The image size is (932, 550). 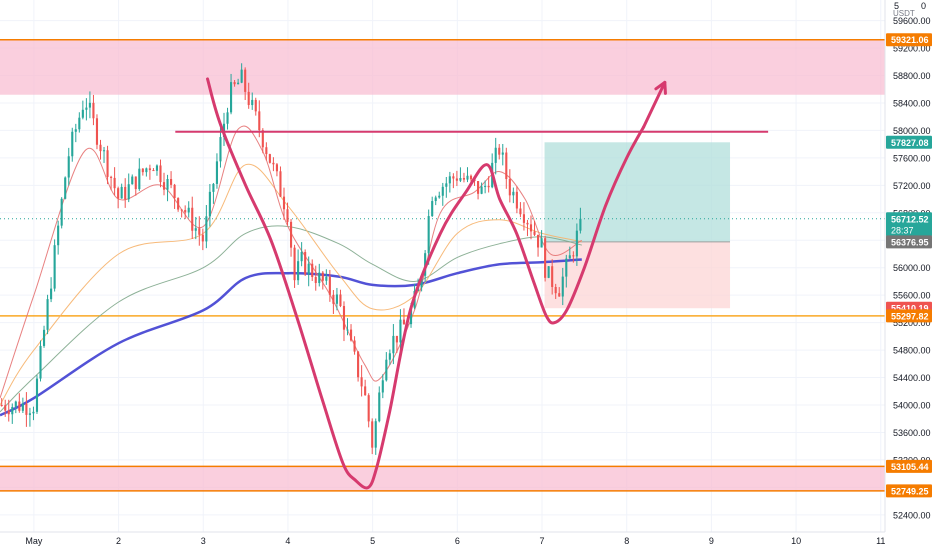 What do you see at coordinates (912, 103) in the screenshot?
I see `price-tick-label: 58400.00` at bounding box center [912, 103].